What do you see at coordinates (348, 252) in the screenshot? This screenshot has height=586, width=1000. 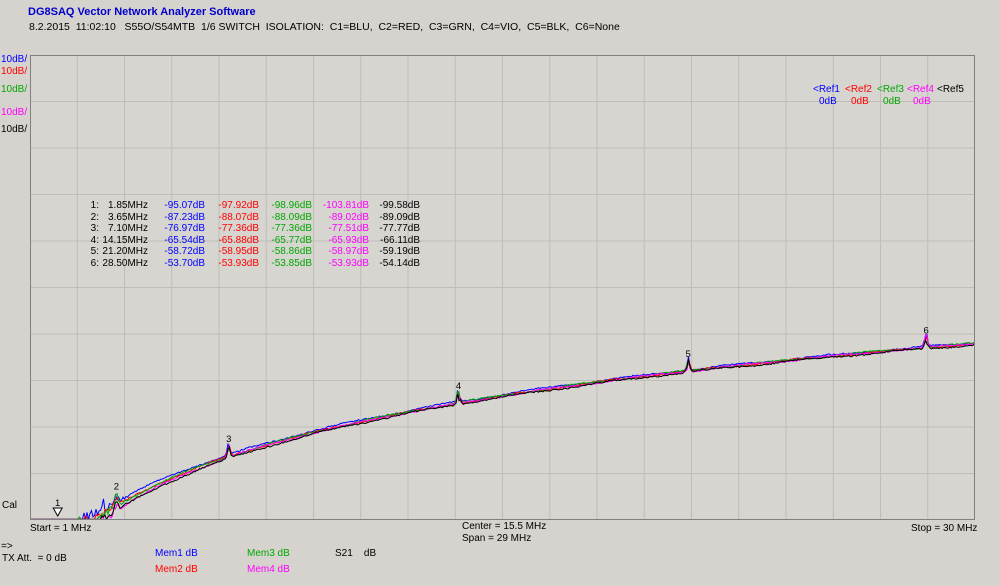 I see `marker-value: -58.97dB` at bounding box center [348, 252].